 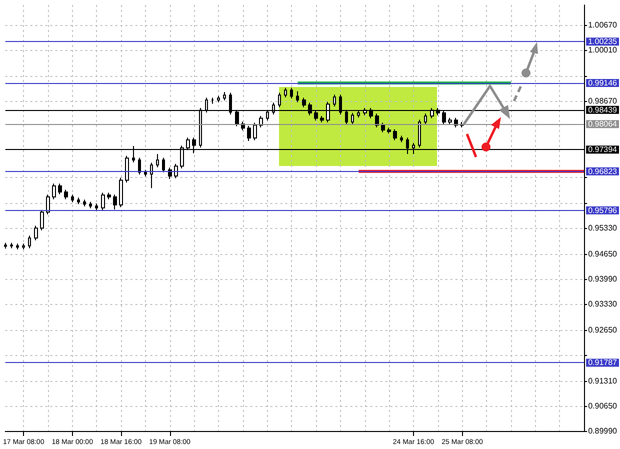 What do you see at coordinates (603, 101) in the screenshot?
I see `y-tick-label: 0.98670` at bounding box center [603, 101].